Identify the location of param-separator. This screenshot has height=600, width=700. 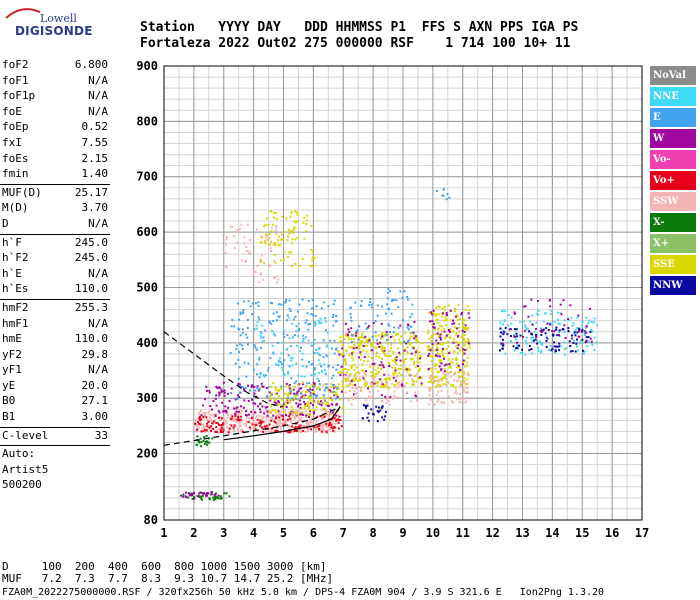
(55, 446).